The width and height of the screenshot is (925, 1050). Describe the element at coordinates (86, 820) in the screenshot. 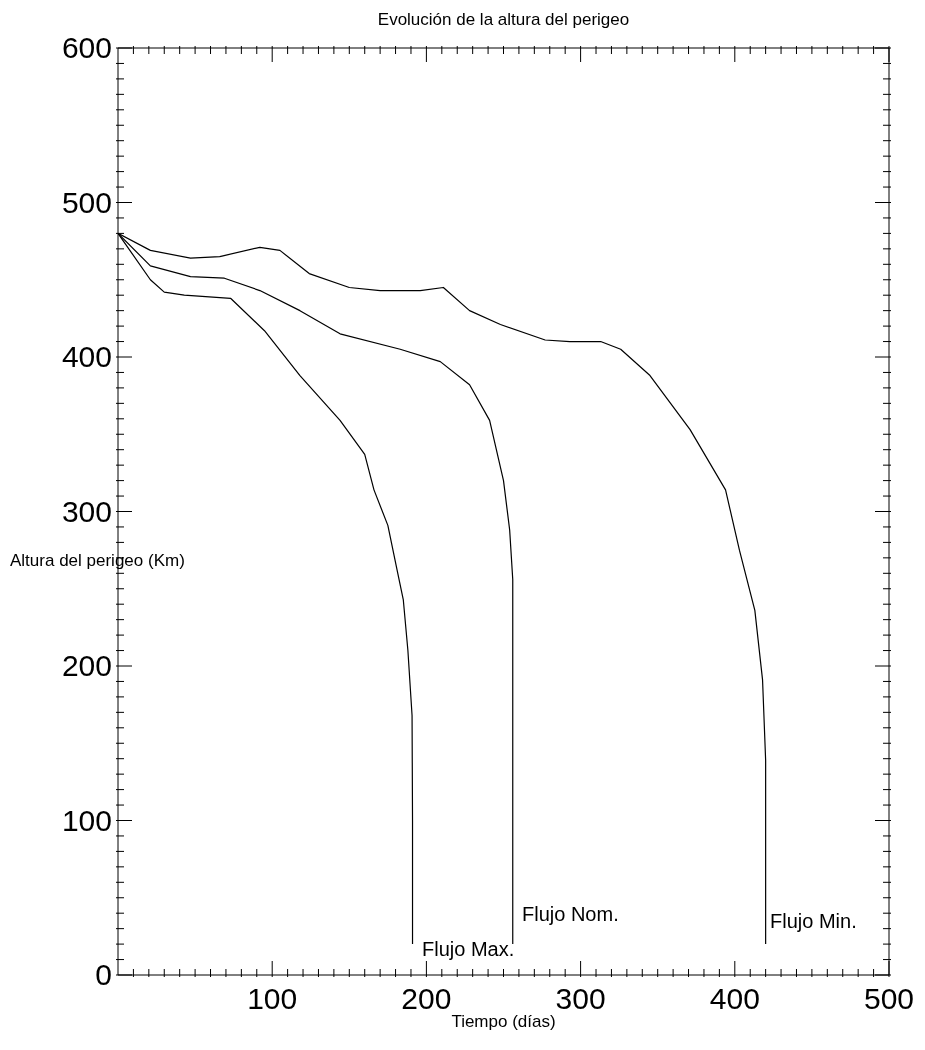

I see `y-tick-label: 100` at that location.